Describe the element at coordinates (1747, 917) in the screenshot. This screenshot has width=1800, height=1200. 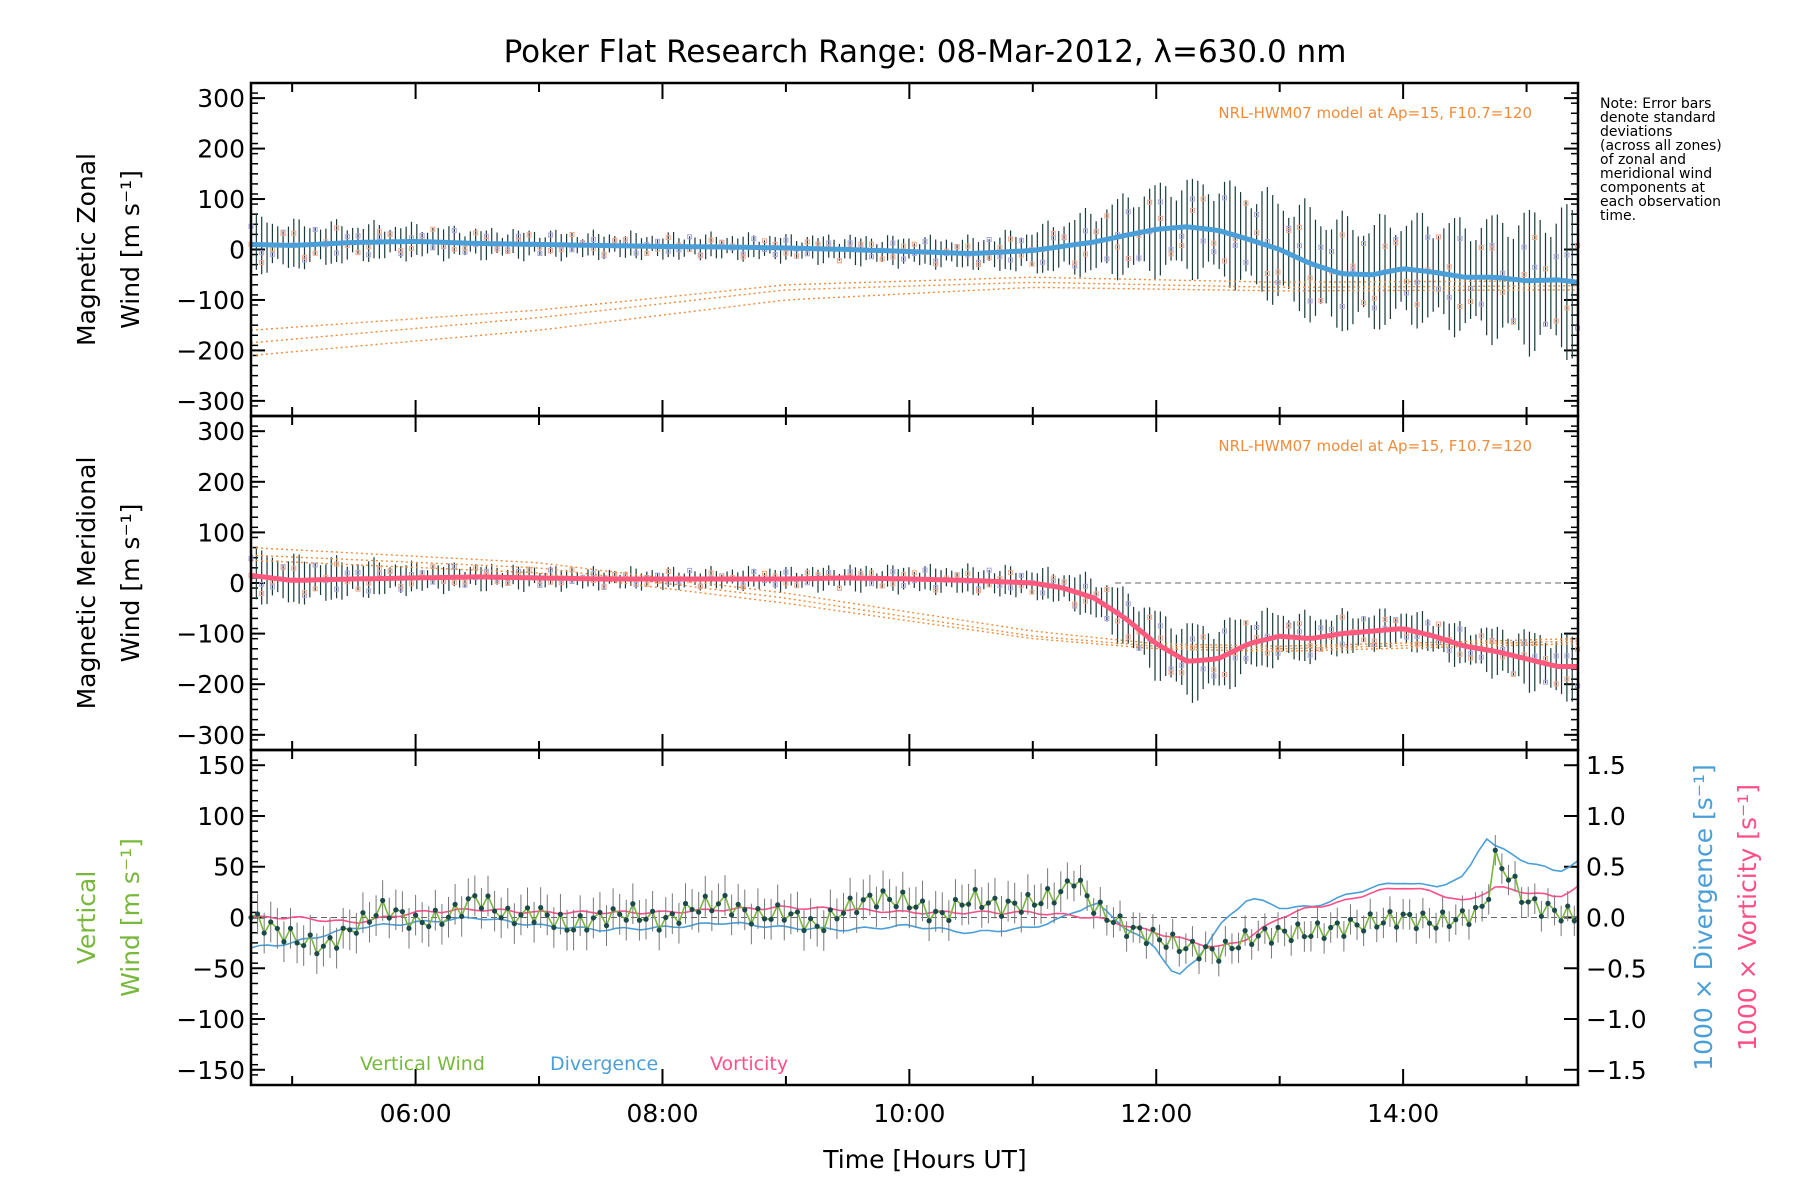
I see `y2-axis-title-vorticity: 1000 × Vorticity [s⁻¹]` at that location.